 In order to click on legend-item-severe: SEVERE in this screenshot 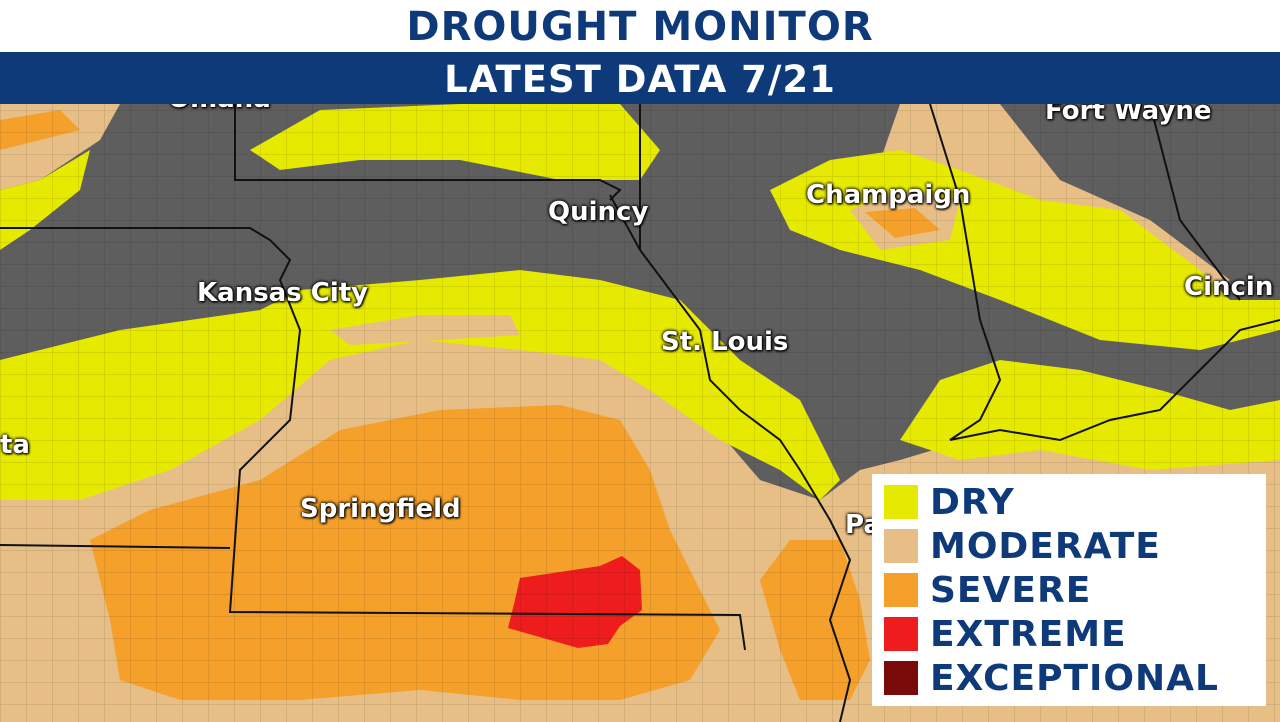, I will do `click(1069, 590)`.